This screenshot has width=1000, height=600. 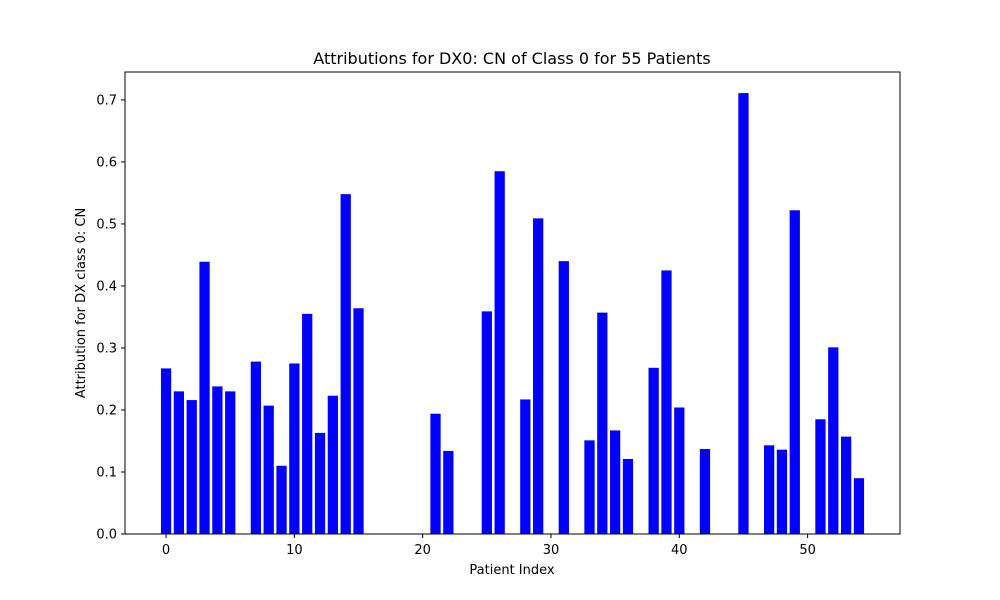 What do you see at coordinates (106, 472) in the screenshot?
I see `y-tick-label: 0.1` at bounding box center [106, 472].